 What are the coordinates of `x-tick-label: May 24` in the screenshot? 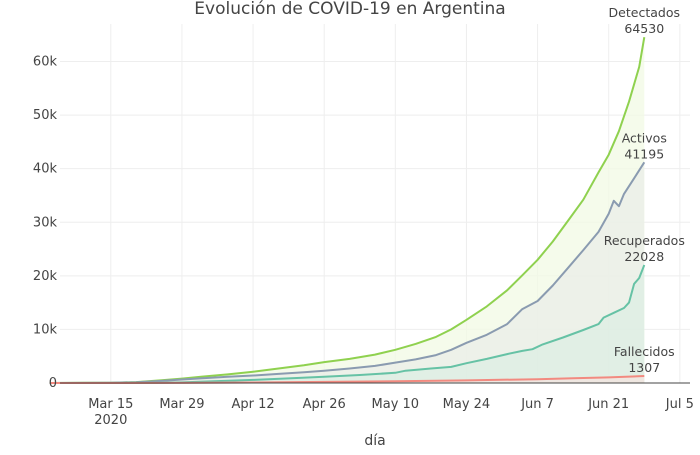 It's located at (467, 404).